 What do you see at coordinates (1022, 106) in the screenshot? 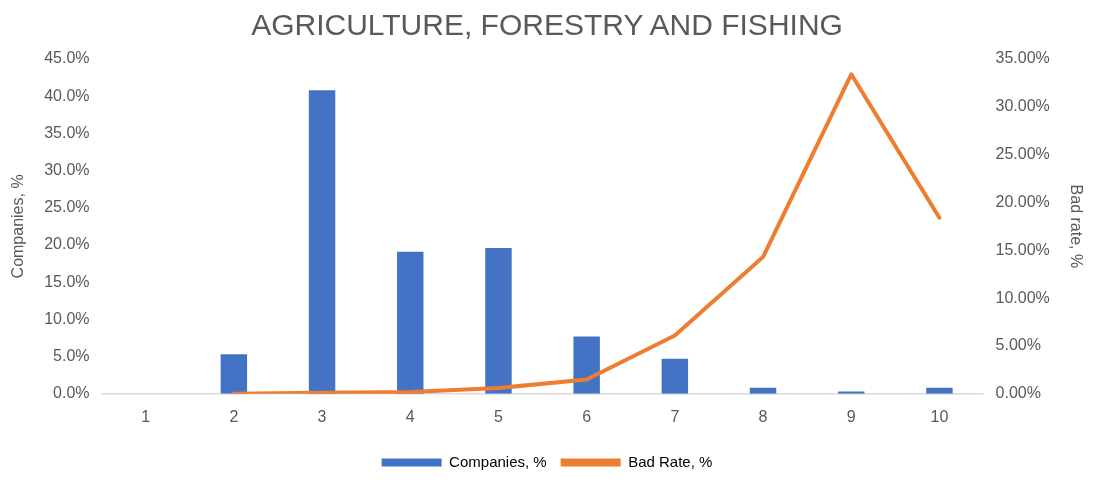
I see `y2-tick-label: 30.00%` at bounding box center [1022, 106].